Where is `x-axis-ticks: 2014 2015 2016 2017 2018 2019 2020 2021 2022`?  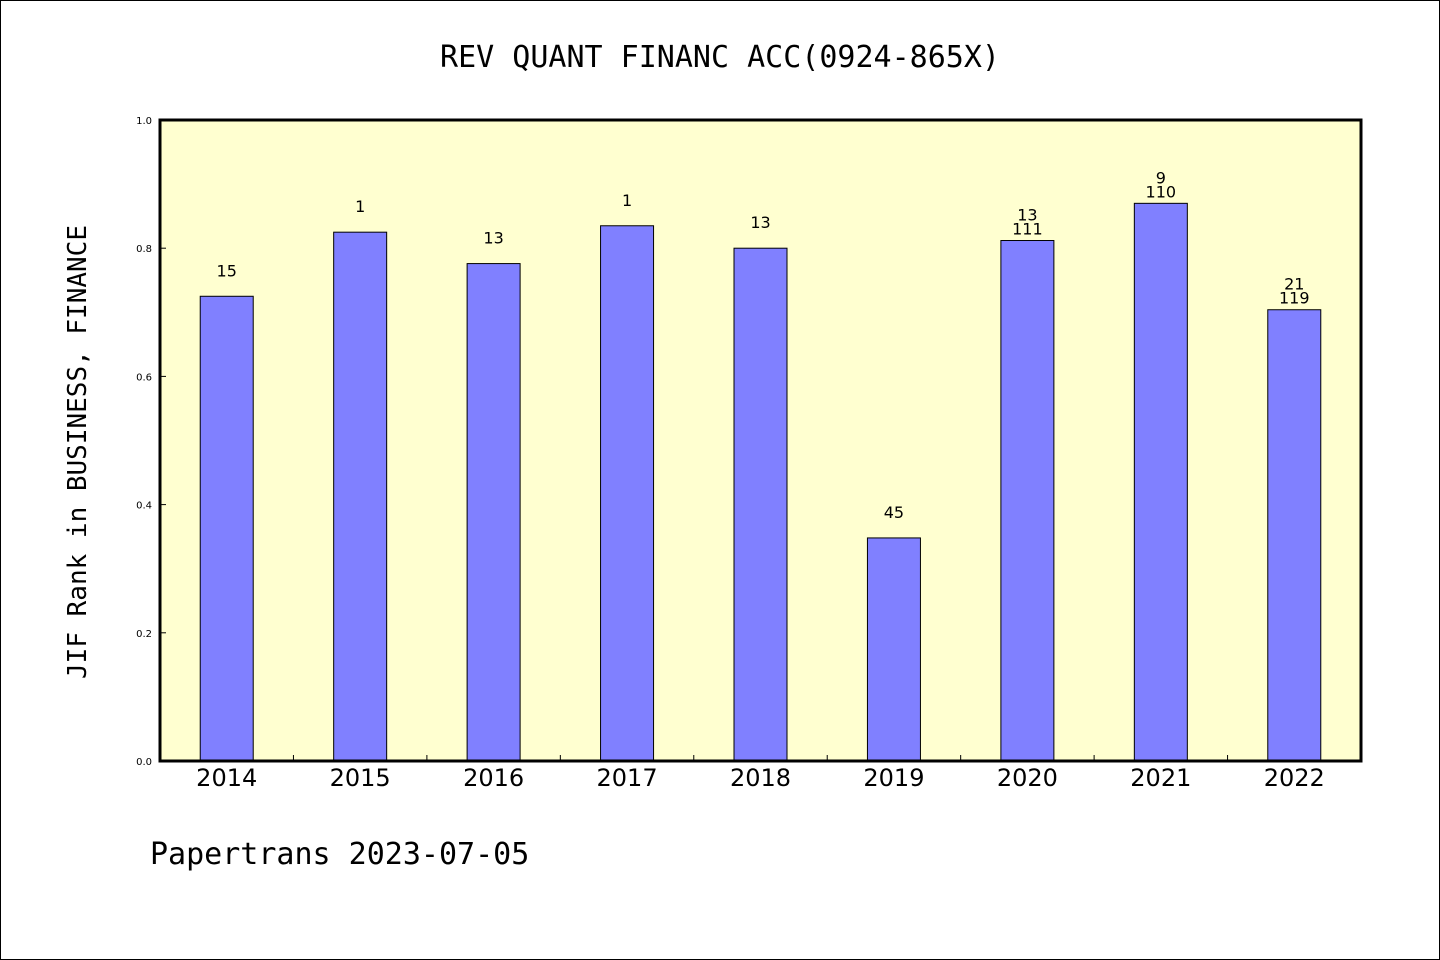 x-axis-ticks: 2014 2015 2016 2017 2018 2019 2020 2021 2022 is located at coordinates (760, 773).